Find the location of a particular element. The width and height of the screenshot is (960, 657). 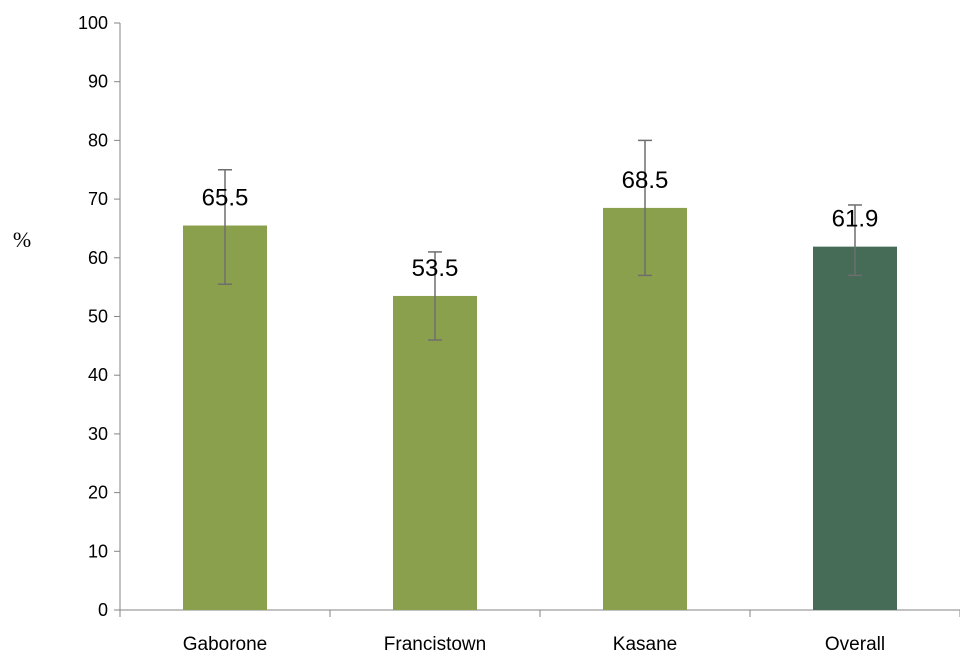

x-tick-label: Kasane is located at coordinates (645, 644).